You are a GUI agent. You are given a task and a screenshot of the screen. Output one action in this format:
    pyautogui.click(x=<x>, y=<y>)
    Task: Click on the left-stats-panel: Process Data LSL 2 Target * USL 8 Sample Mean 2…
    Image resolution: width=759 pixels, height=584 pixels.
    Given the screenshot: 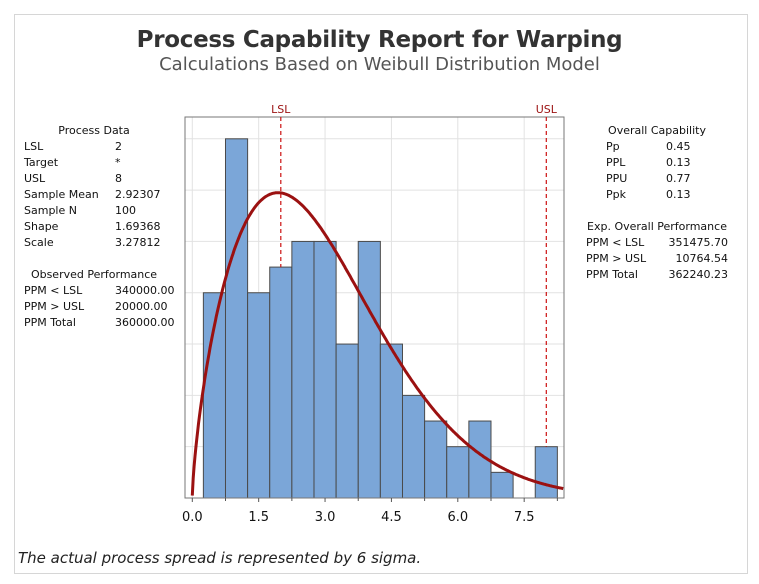 What is the action you would take?
    pyautogui.click(x=99, y=227)
    